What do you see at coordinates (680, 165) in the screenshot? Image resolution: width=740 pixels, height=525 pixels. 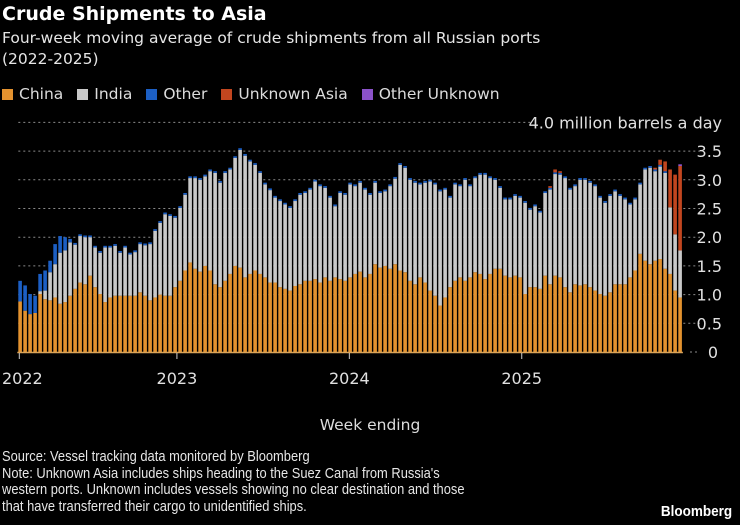 I see `bar-other-unknown` at bounding box center [680, 165].